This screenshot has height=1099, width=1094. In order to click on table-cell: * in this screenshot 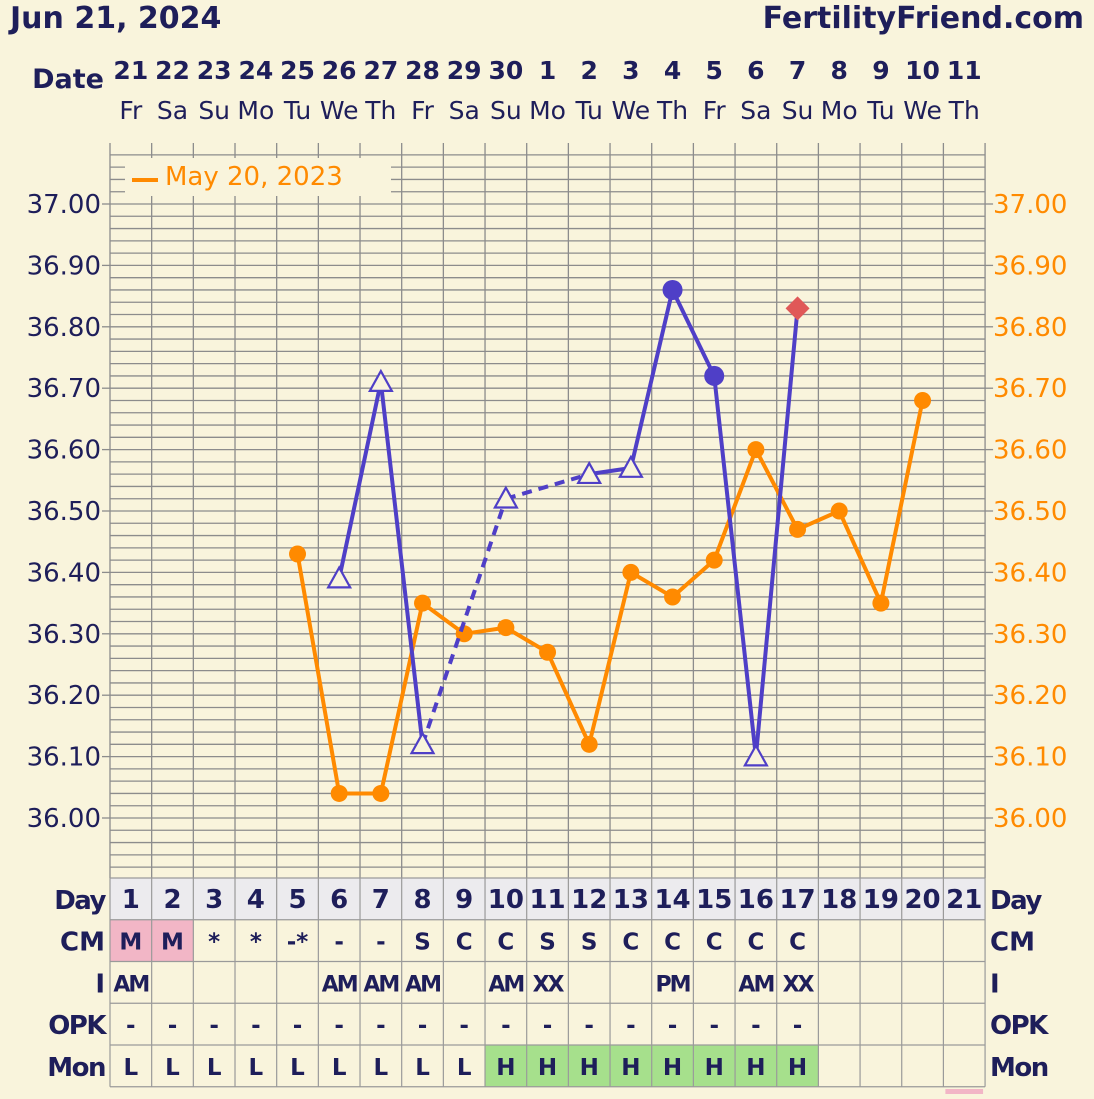, I will do `click(256, 943)`.